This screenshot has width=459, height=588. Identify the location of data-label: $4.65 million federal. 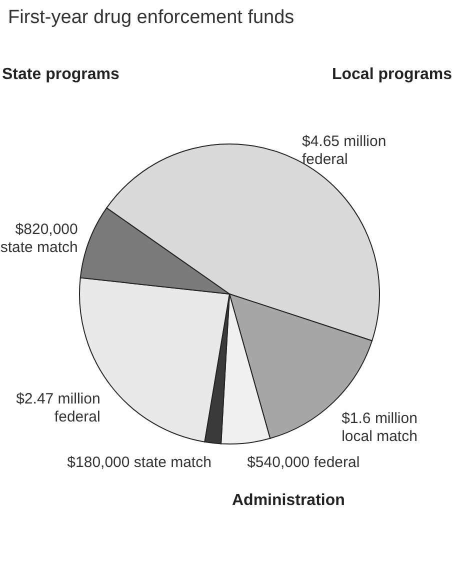
(344, 150).